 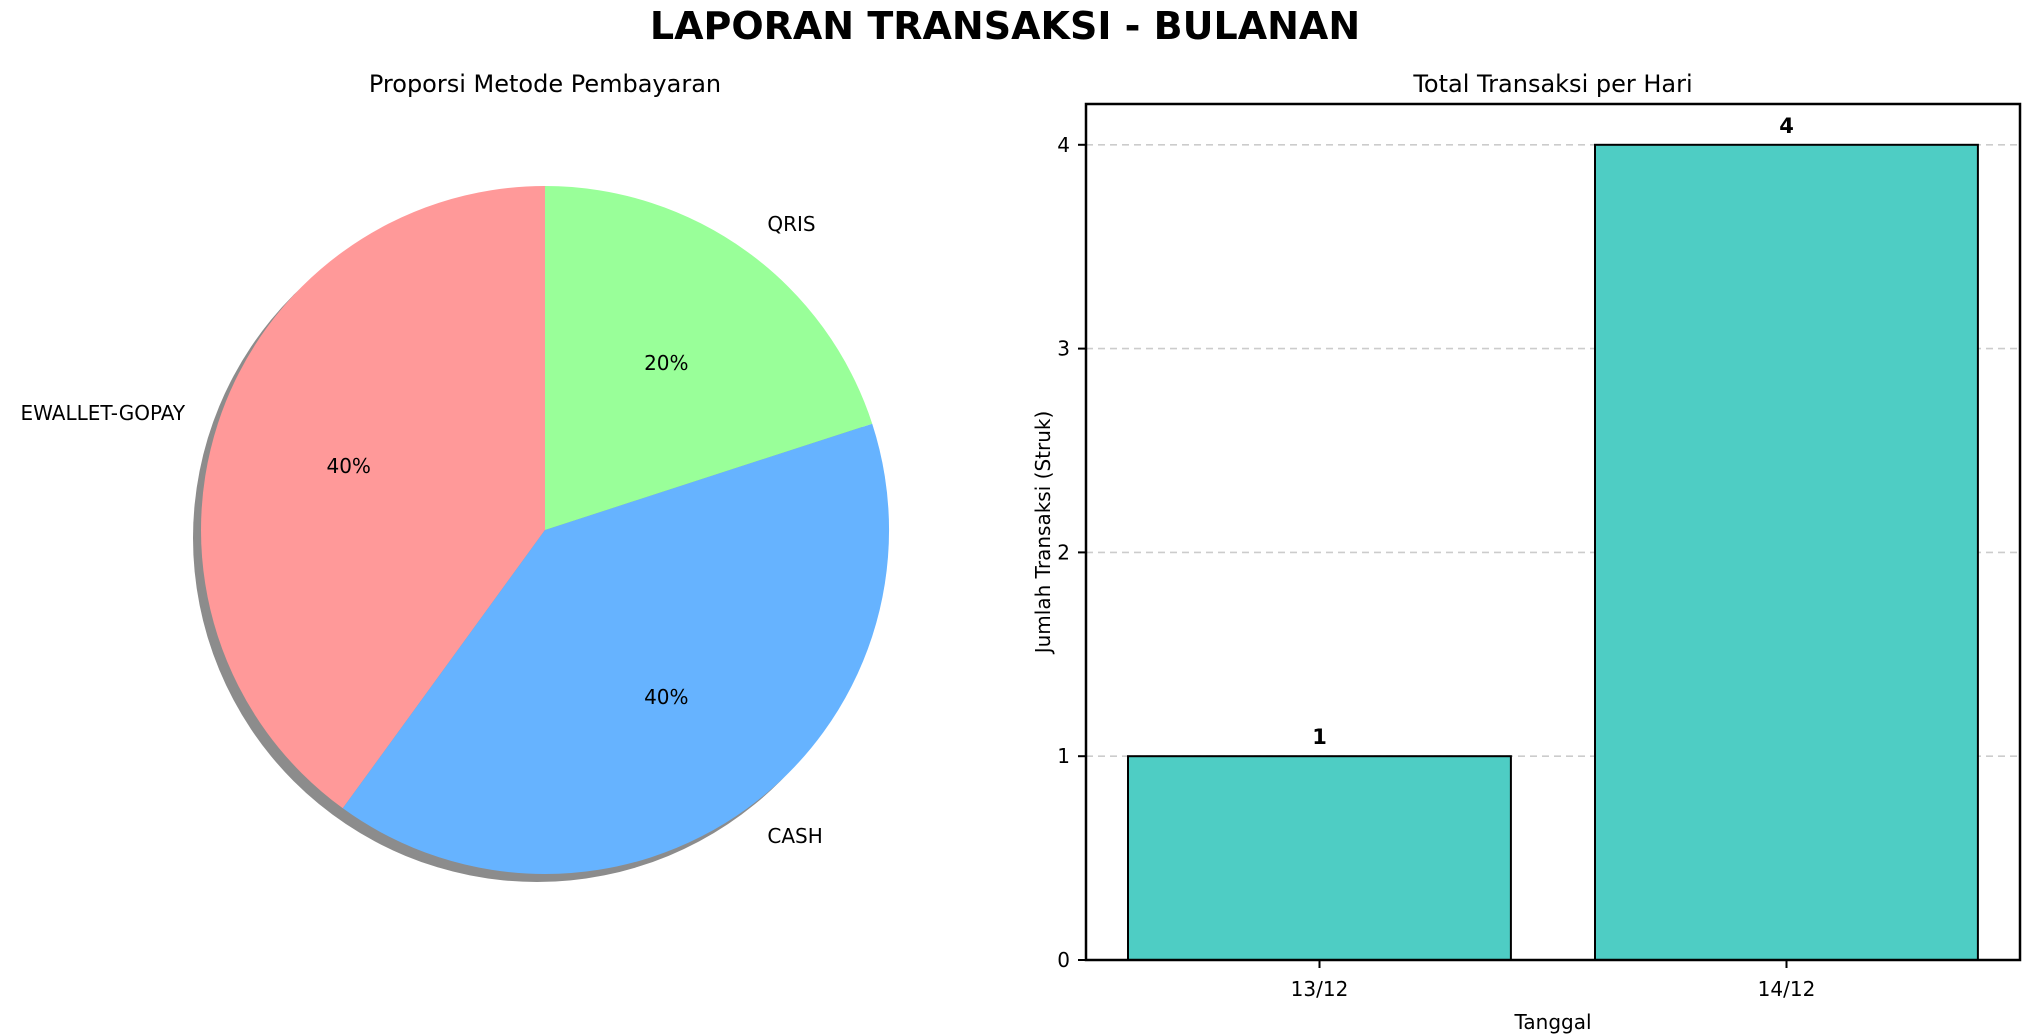 I want to click on pie-pct-label-cash: 40%, so click(x=666, y=697).